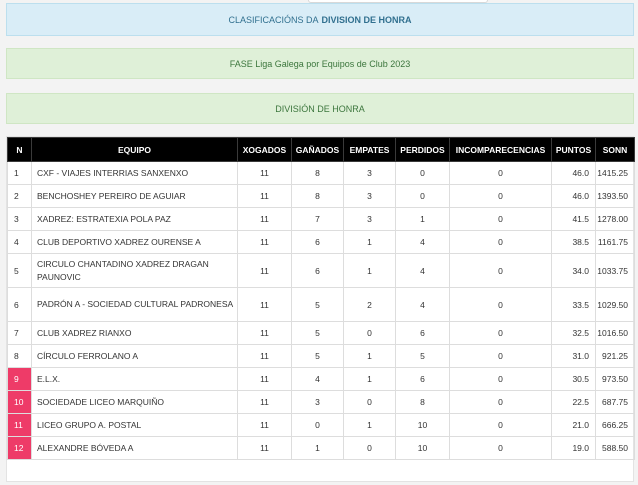 This screenshot has width=638, height=485. Describe the element at coordinates (134, 149) in the screenshot. I see `col-header-team: EQUIPO` at that location.